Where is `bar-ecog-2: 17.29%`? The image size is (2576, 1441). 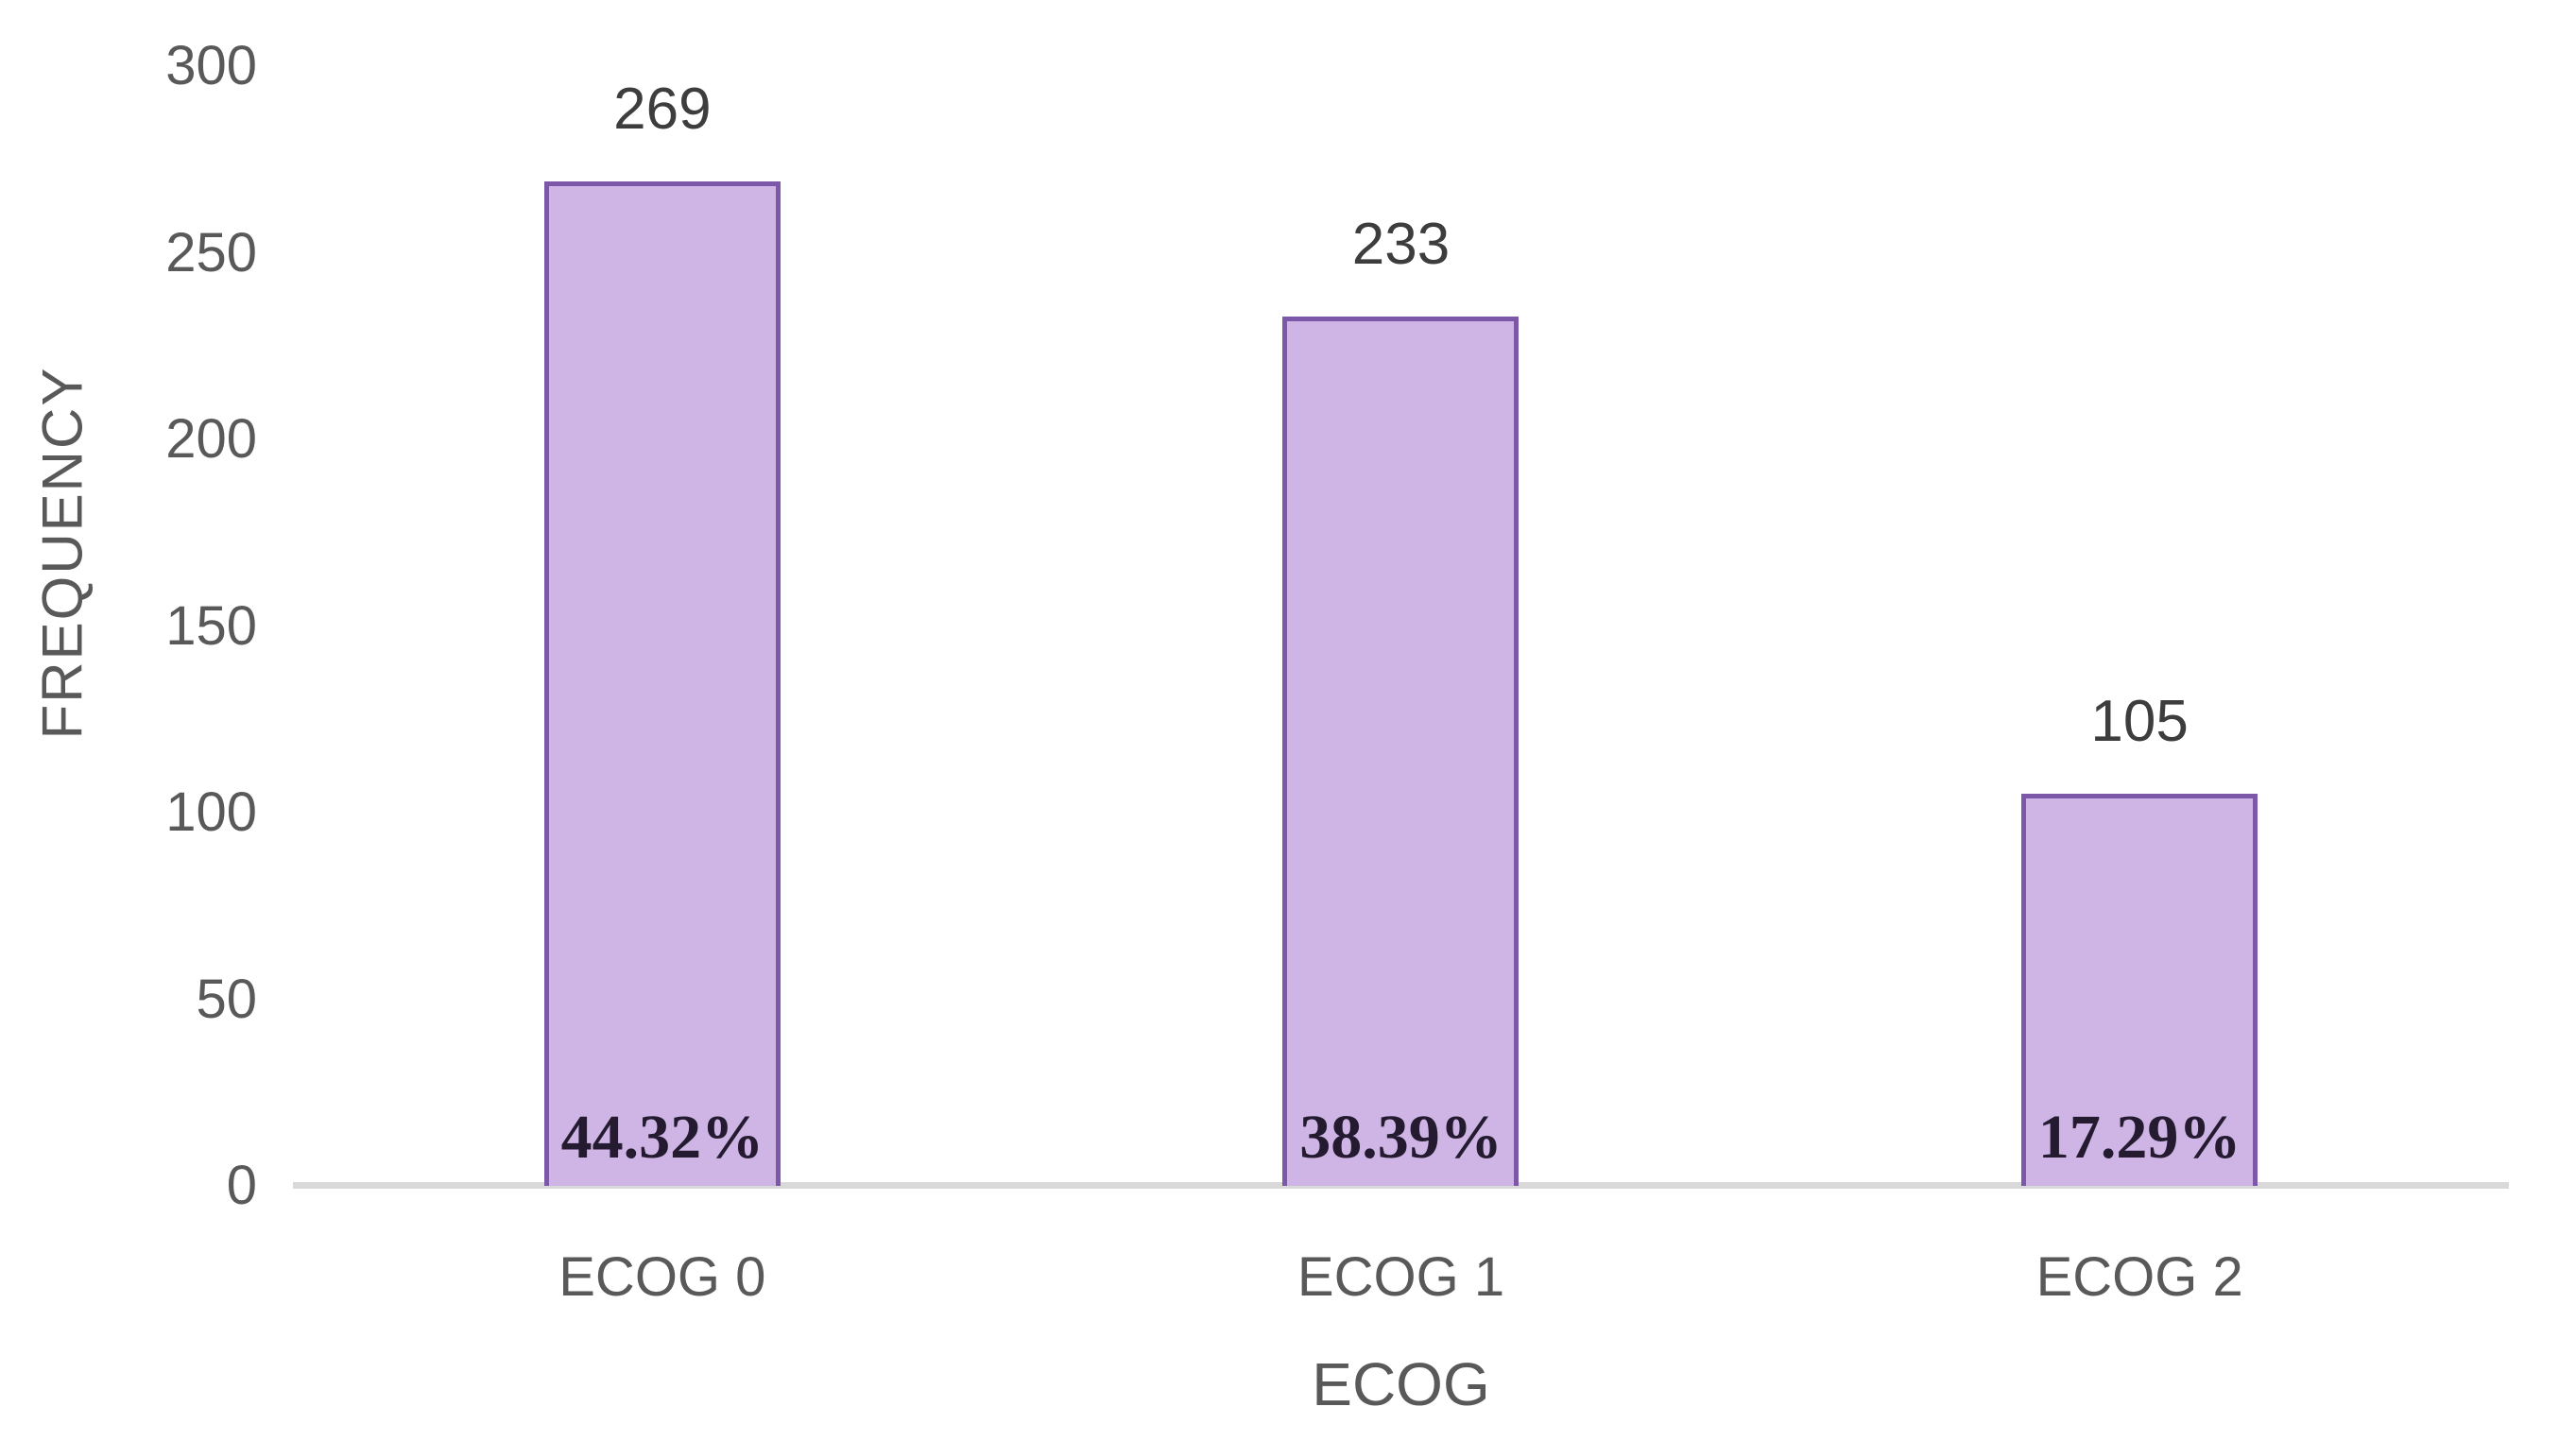 bar-ecog-2: 17.29% is located at coordinates (2139, 990).